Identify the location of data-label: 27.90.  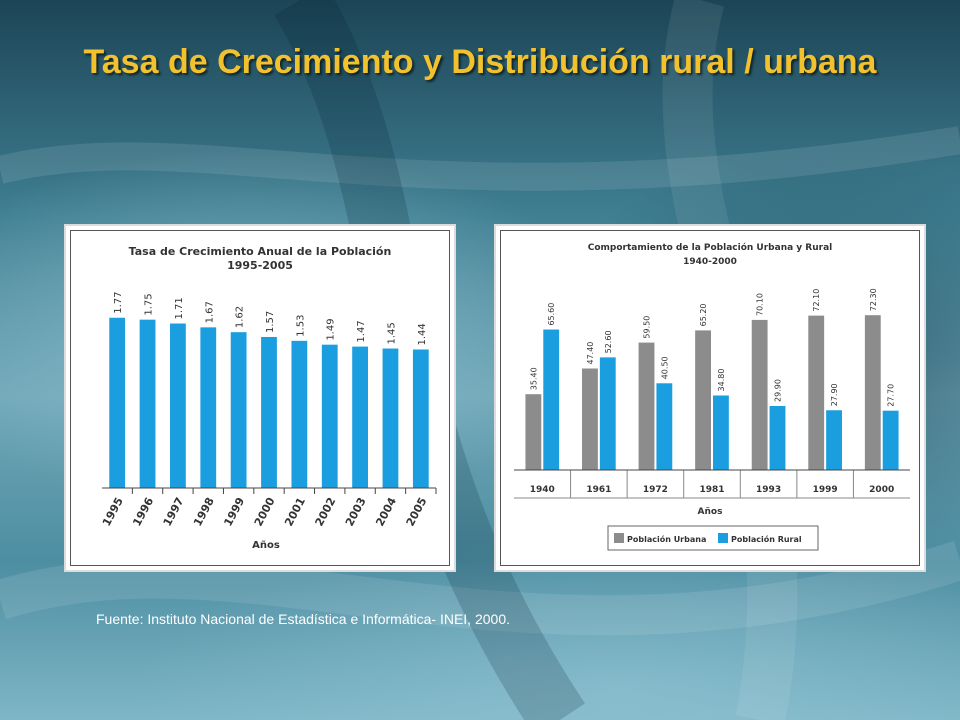
(834, 394).